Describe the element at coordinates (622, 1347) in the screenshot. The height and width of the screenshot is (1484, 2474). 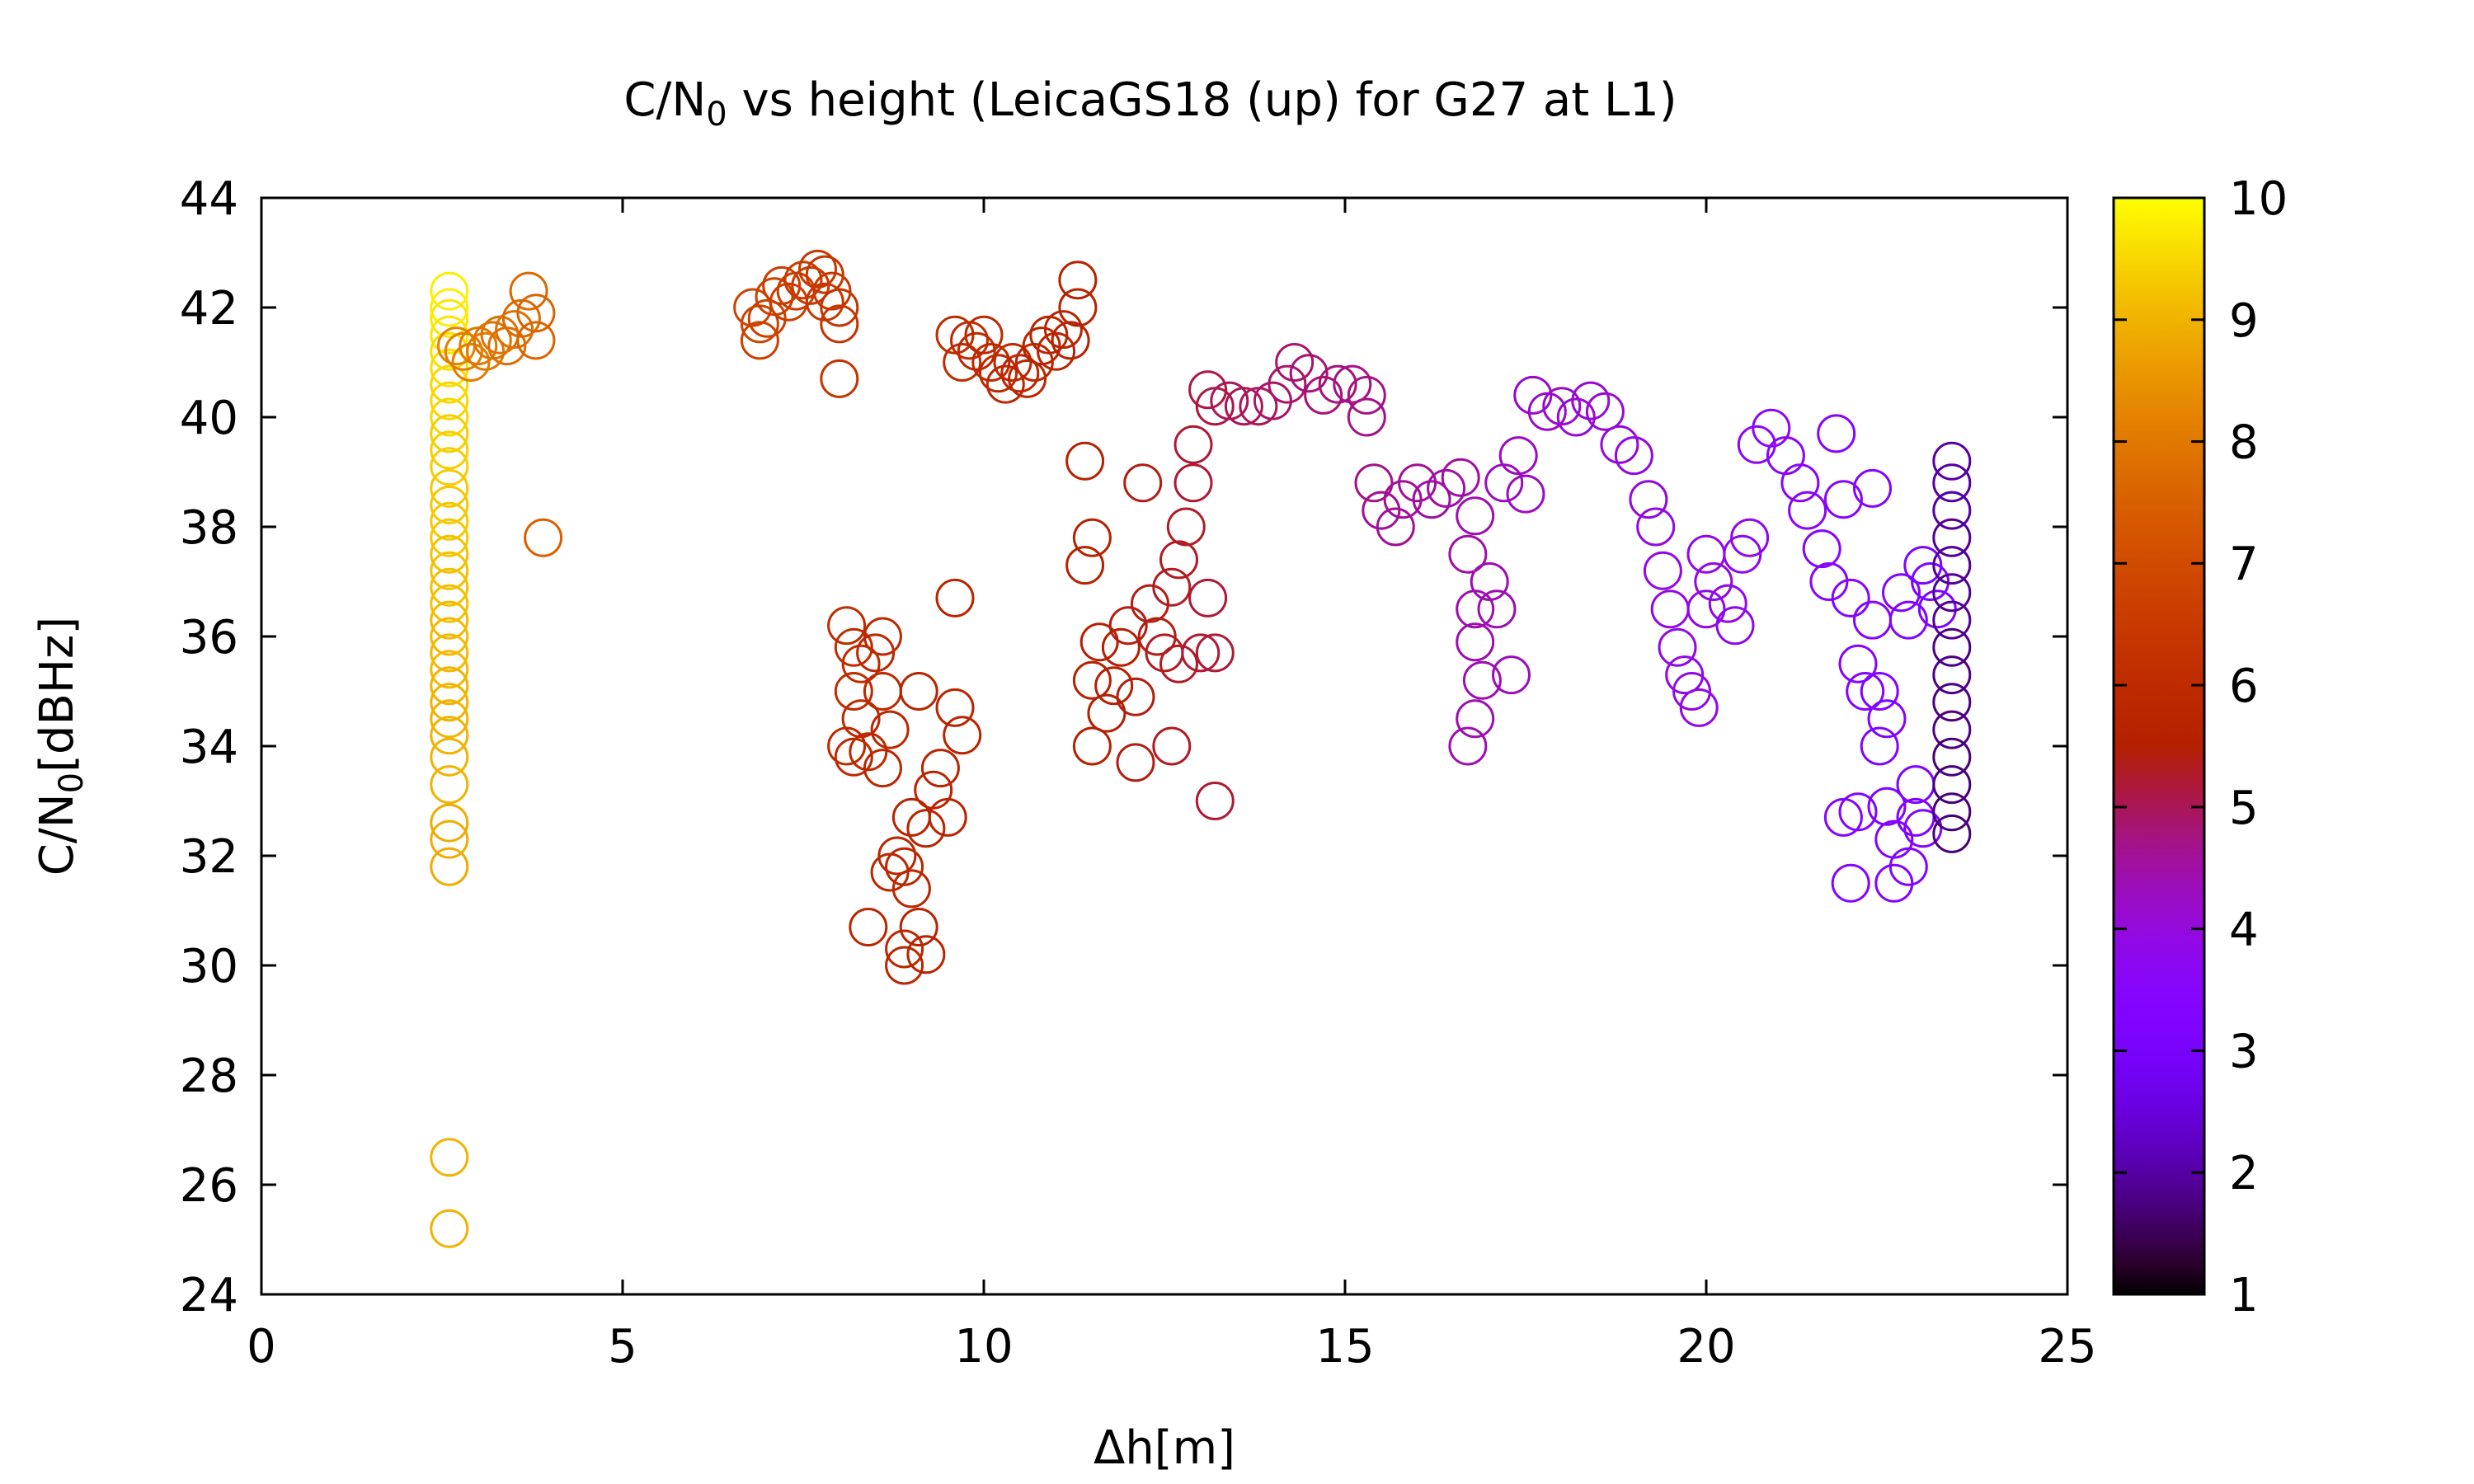
I see `x-tick-label: 5` at that location.